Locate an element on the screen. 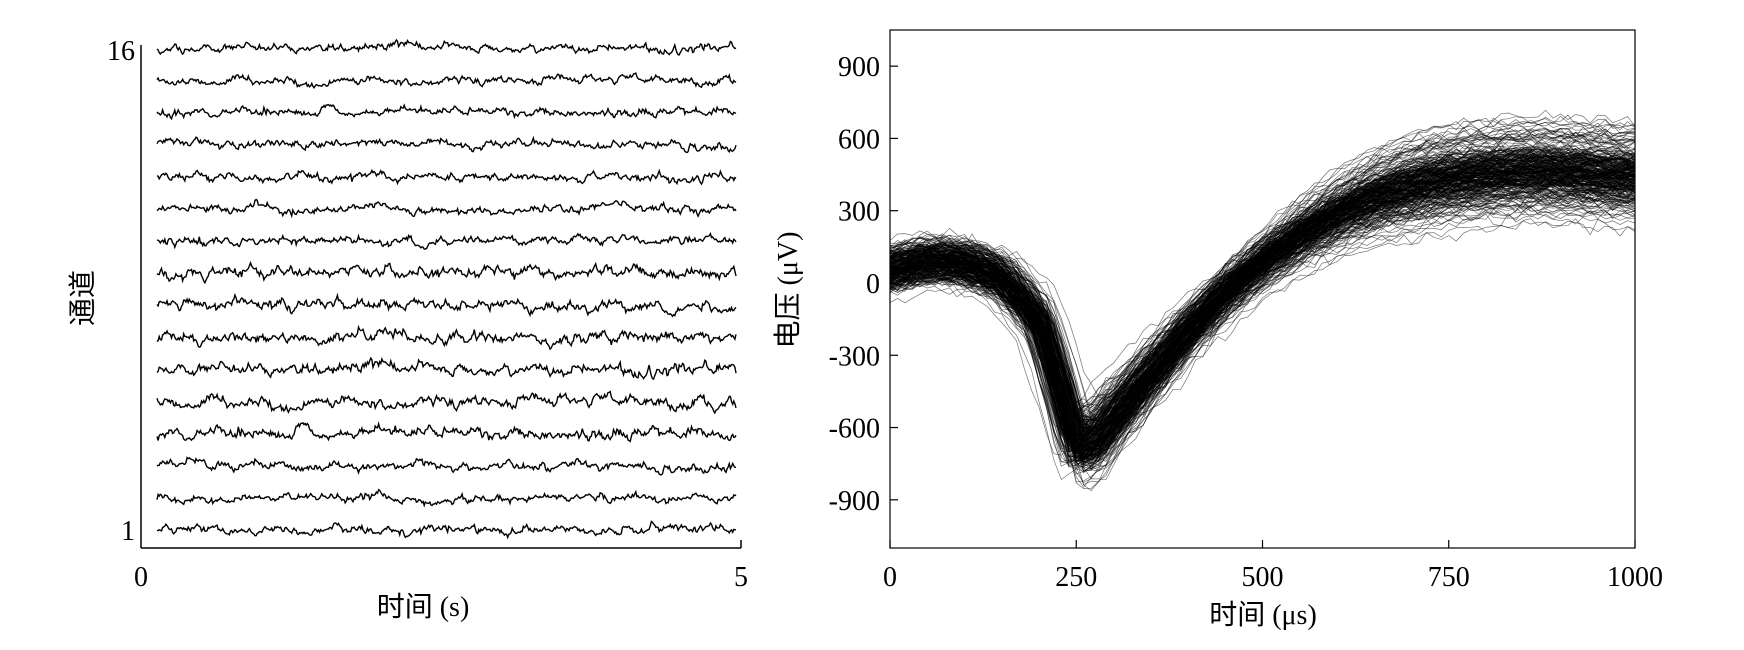 The height and width of the screenshot is (650, 1744). right-y-tick-label: 600 is located at coordinates (859, 139).